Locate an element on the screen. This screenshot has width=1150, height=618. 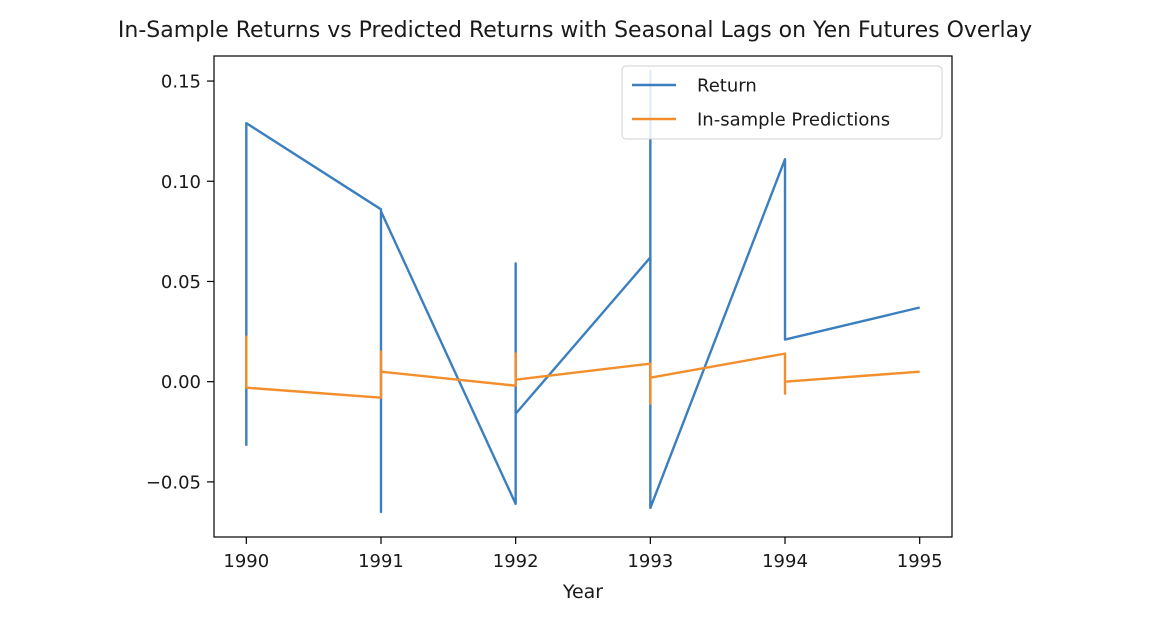
legend-label: Return is located at coordinates (727, 86).